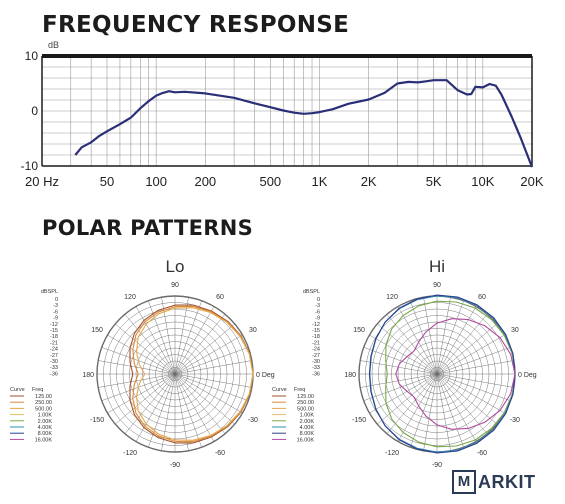  I want to click on polar-curve-2-00K, so click(450, 374).